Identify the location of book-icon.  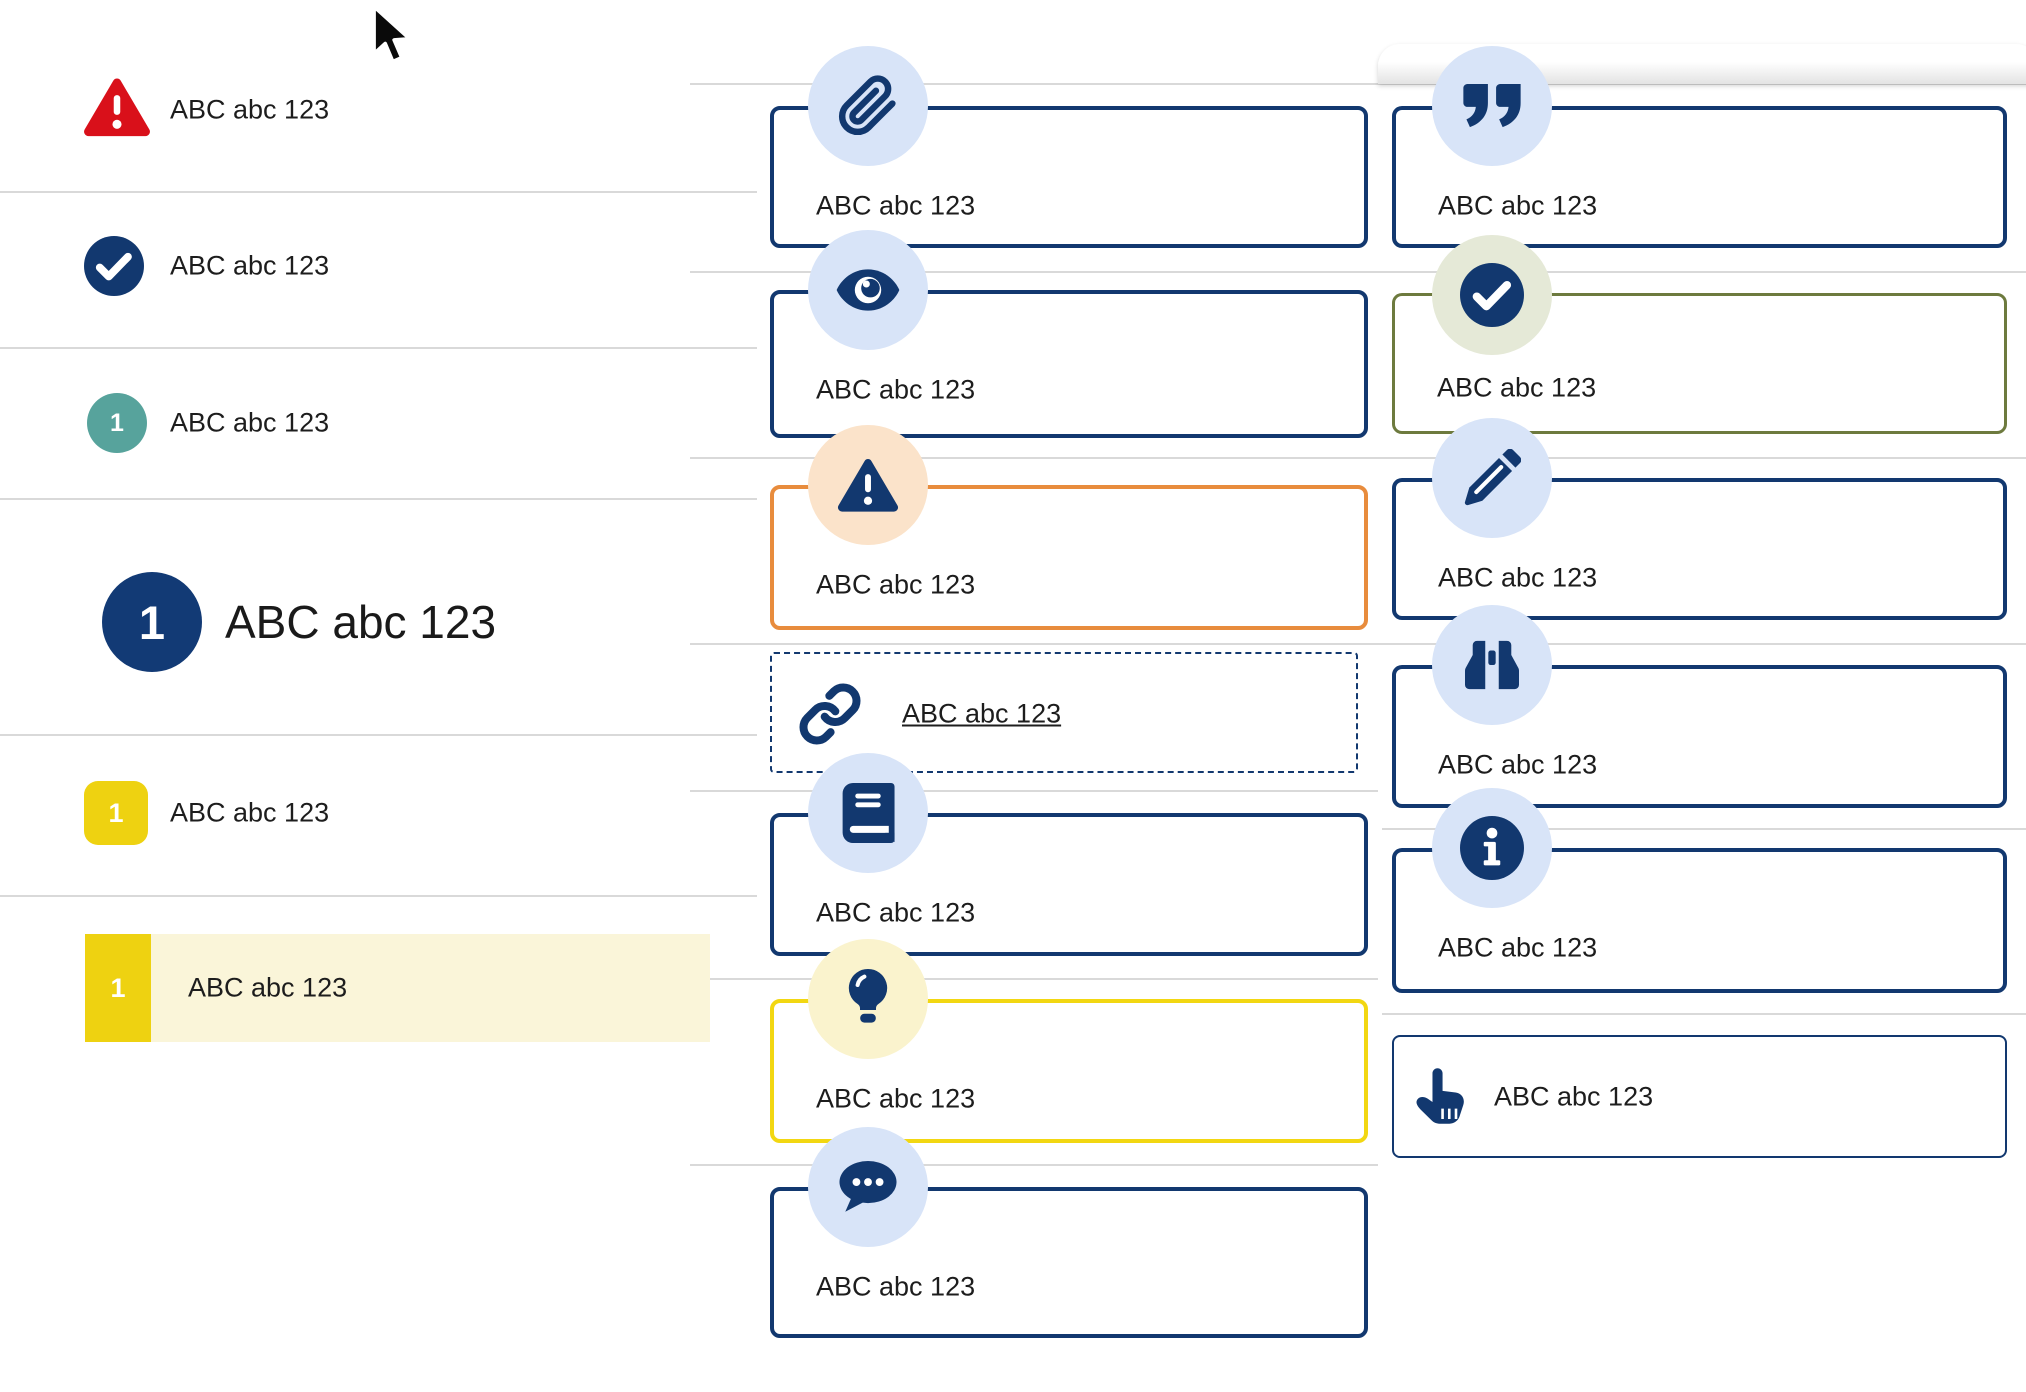
(868, 813).